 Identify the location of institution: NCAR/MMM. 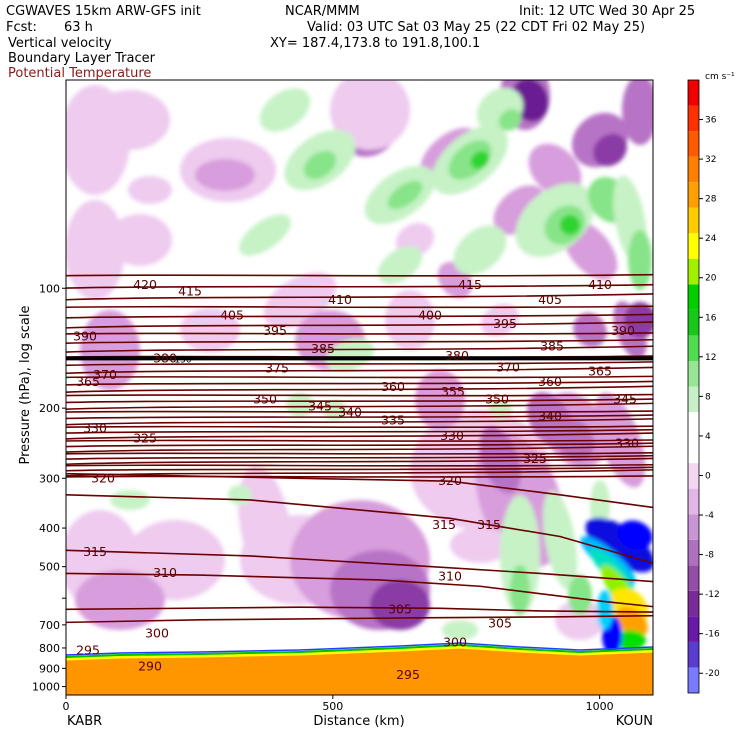
(322, 11).